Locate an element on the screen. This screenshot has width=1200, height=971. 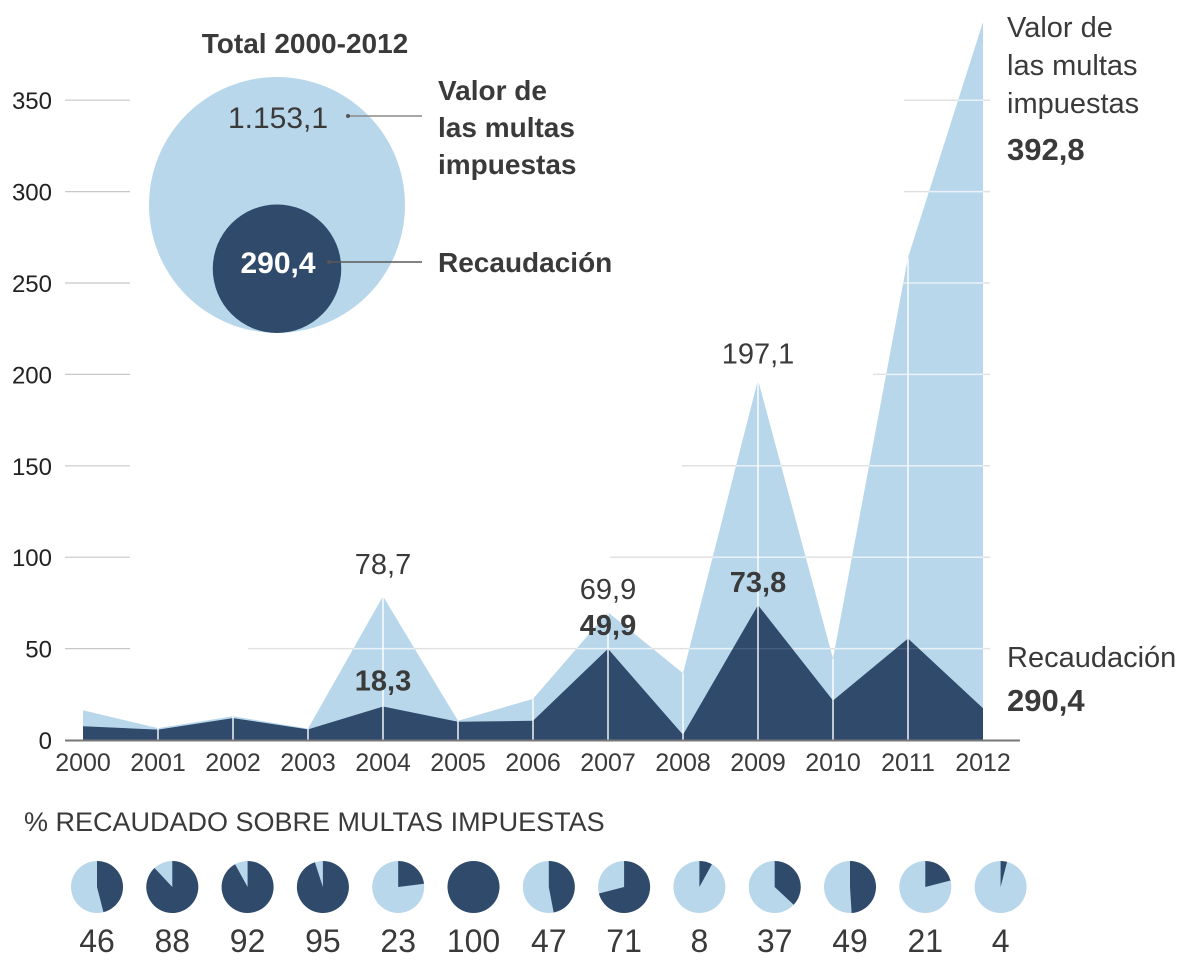
pie-label: 4 is located at coordinates (1001, 941).